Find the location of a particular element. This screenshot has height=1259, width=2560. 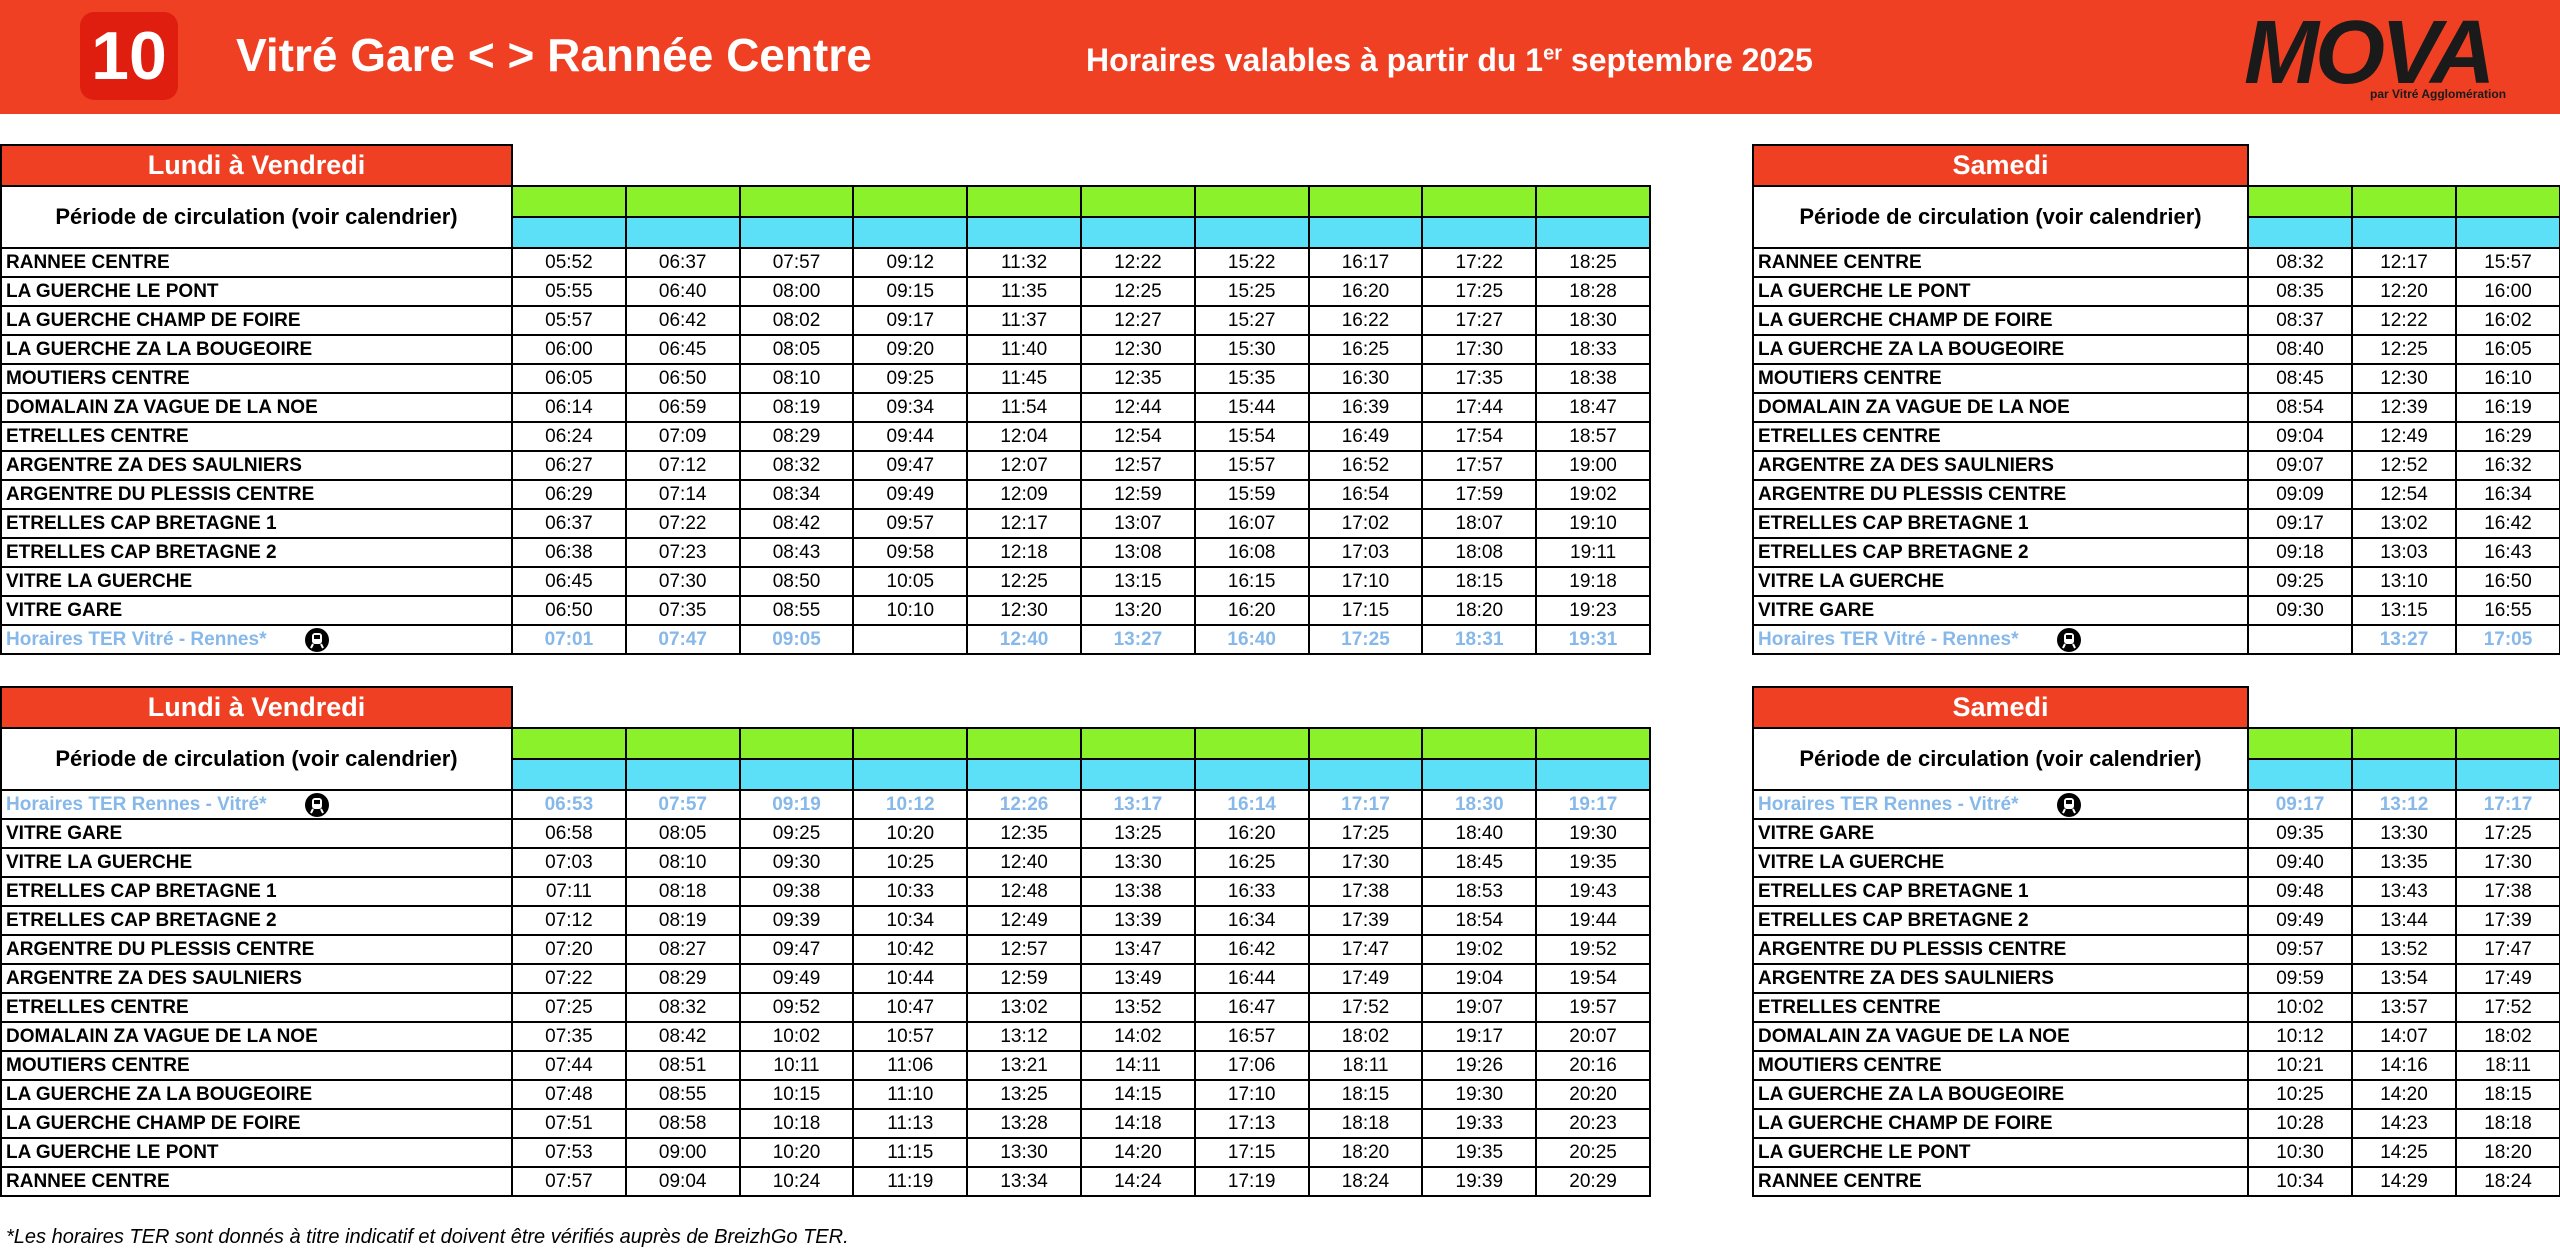

time: 13:15 is located at coordinates (2404, 610).